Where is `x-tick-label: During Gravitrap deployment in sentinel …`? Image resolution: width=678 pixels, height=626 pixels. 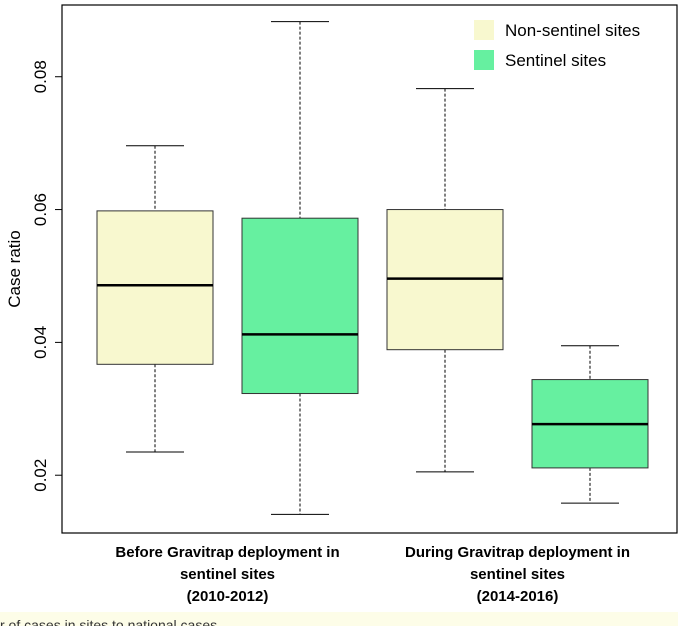
x-tick-label: During Gravitrap deployment in sentinel … is located at coordinates (517, 574).